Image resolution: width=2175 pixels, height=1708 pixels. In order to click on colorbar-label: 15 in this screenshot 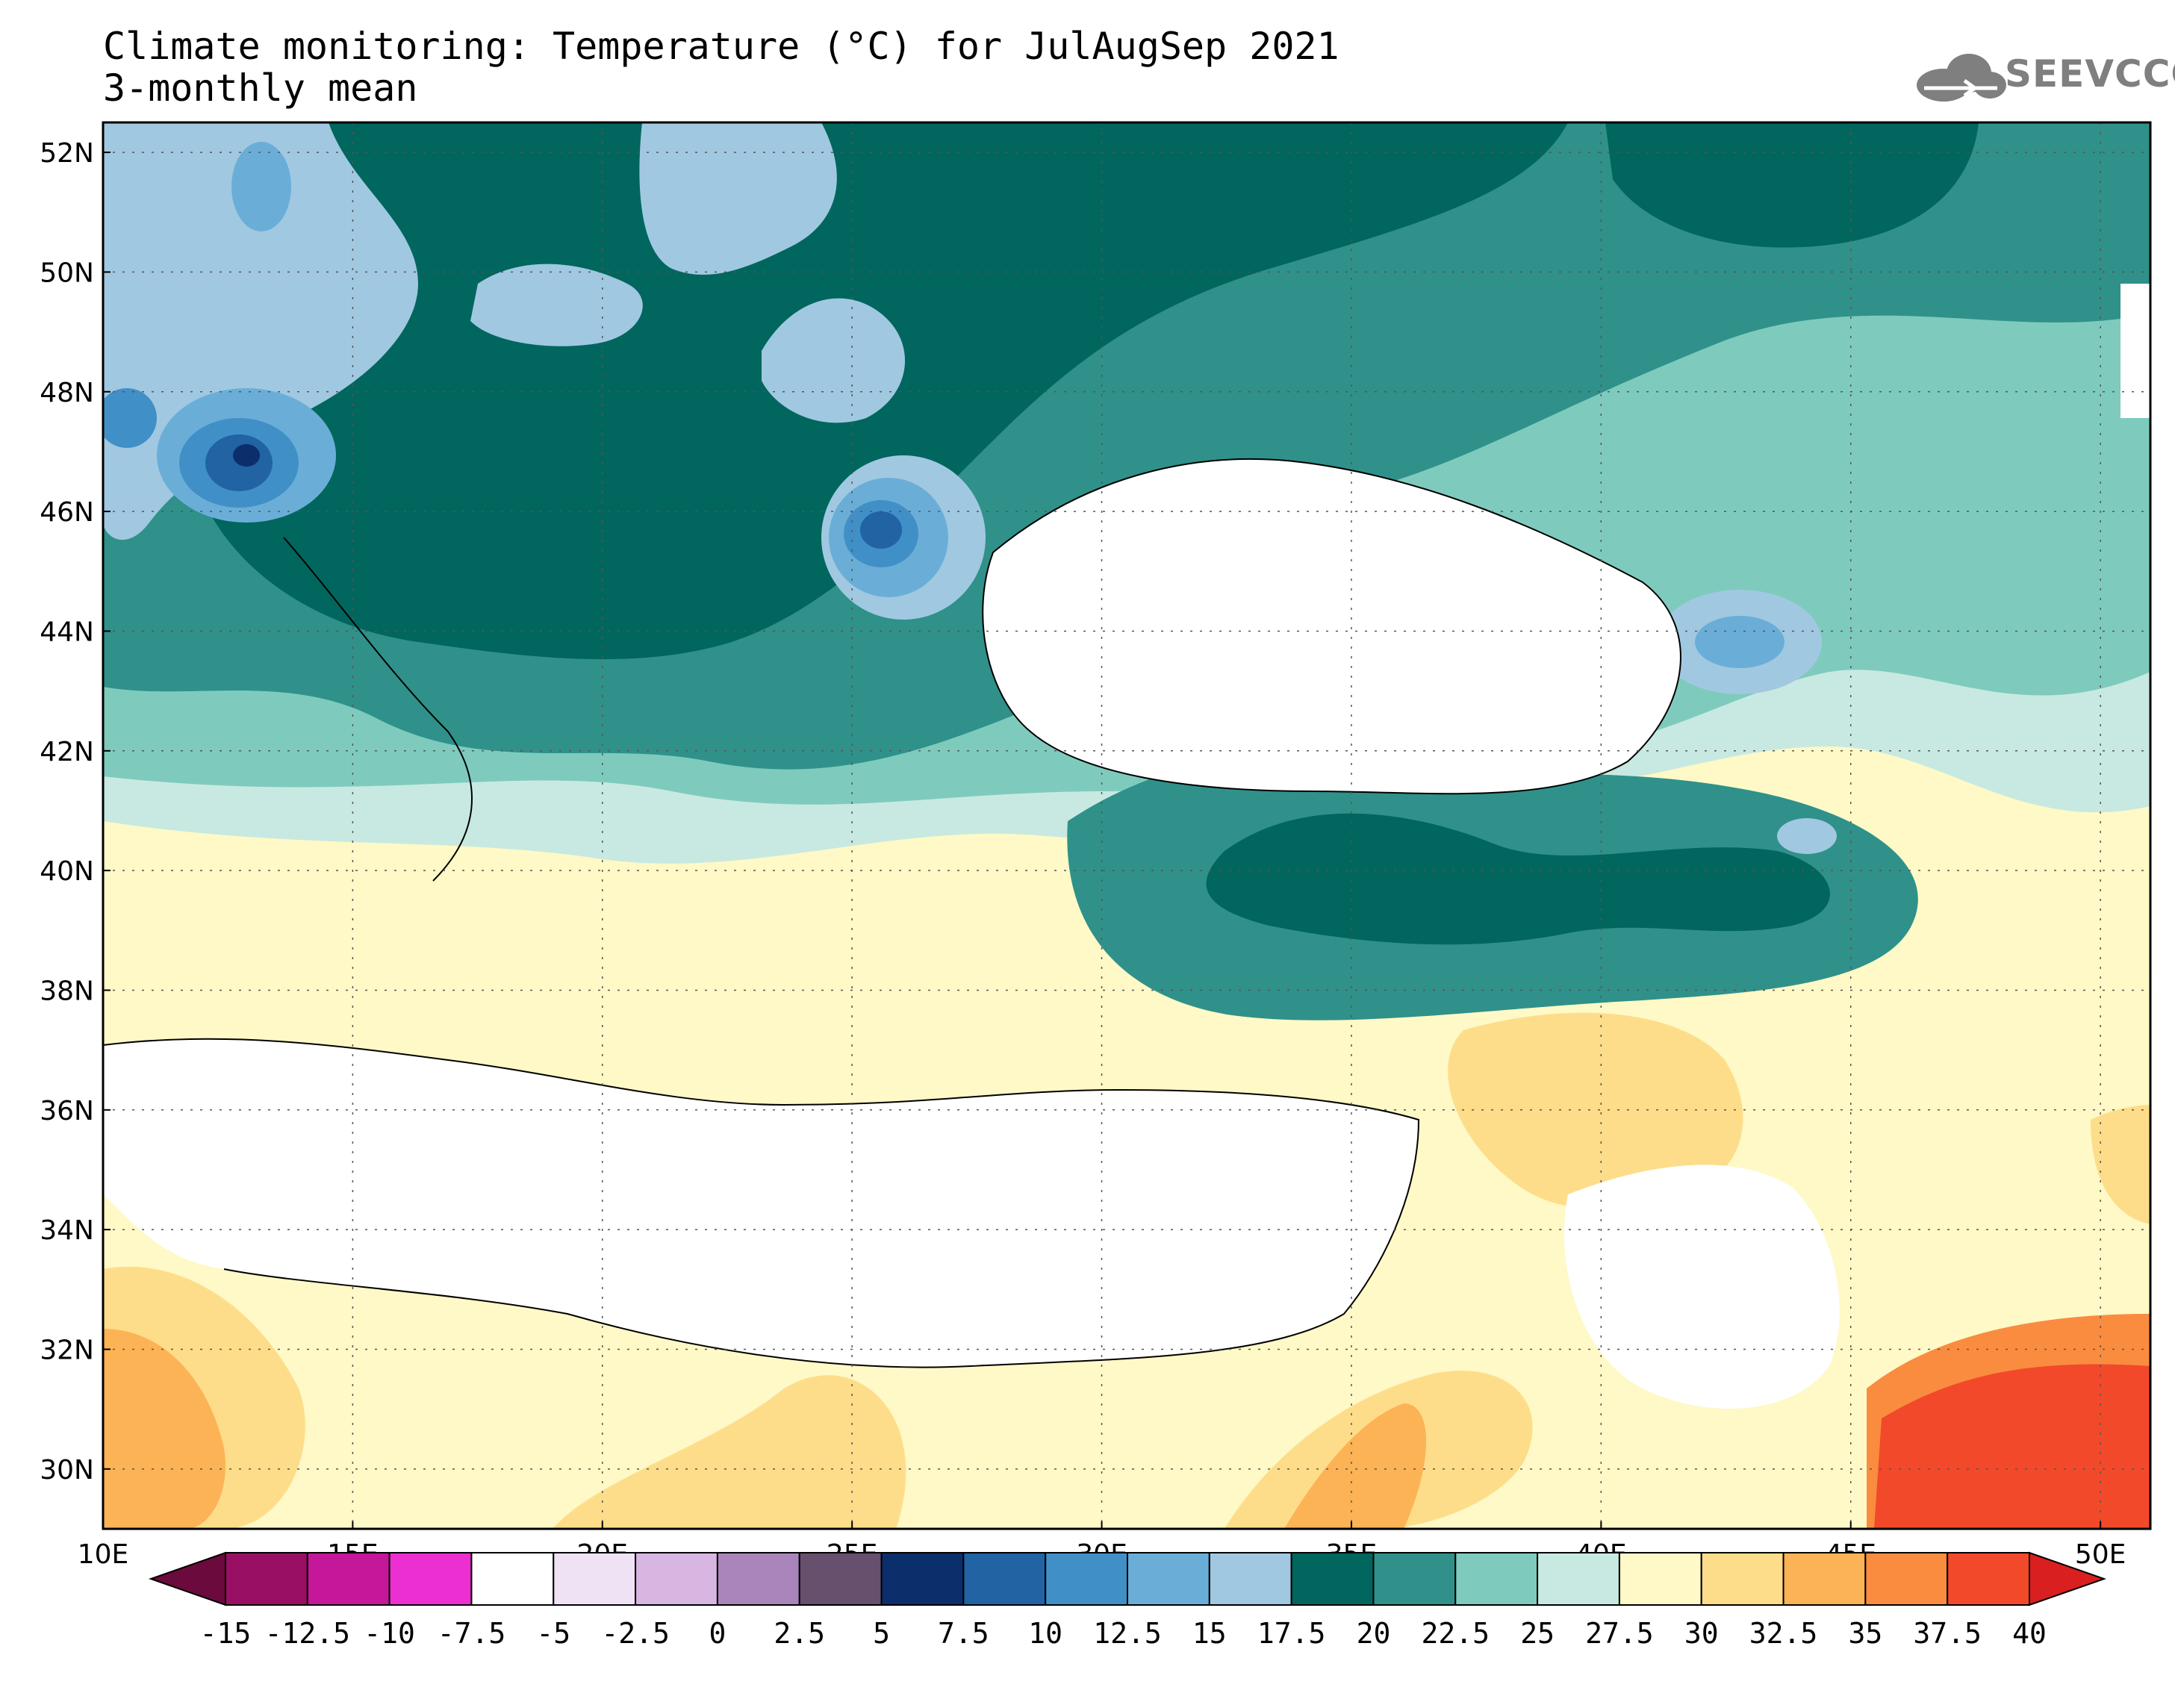, I will do `click(1209, 1633)`.